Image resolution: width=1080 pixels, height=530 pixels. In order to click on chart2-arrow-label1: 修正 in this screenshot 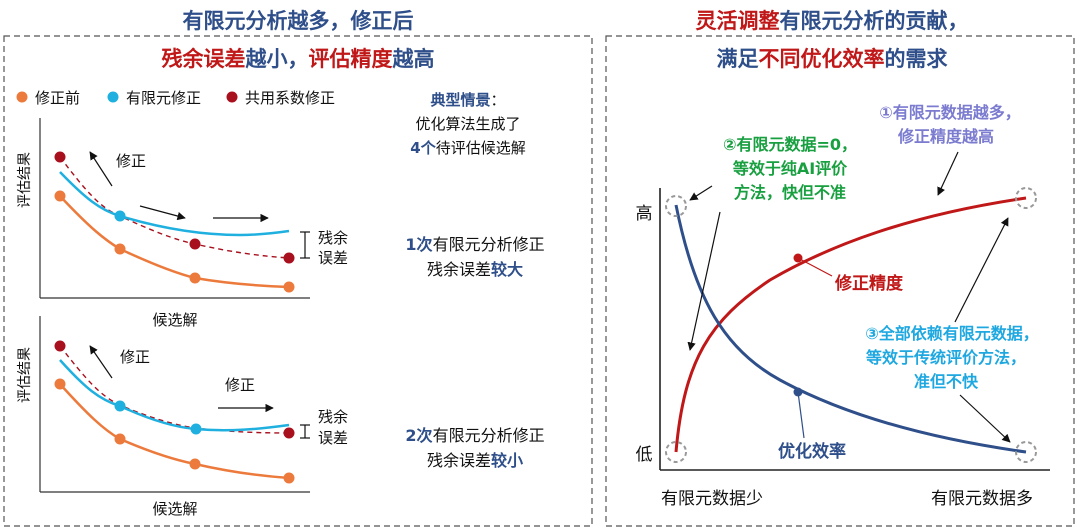, I will do `click(135, 357)`.